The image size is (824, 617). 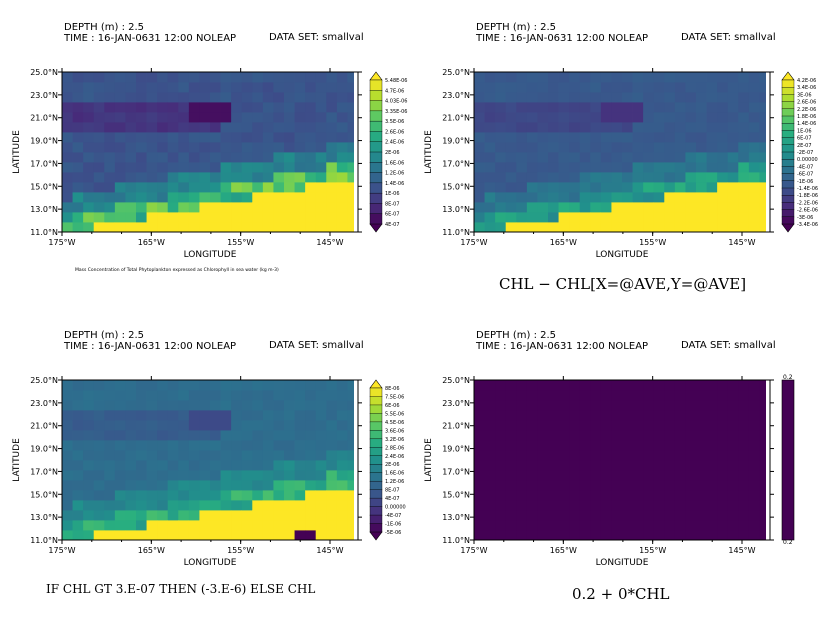 I want to click on colorbar-label: 5.5E-06, so click(x=394, y=414).